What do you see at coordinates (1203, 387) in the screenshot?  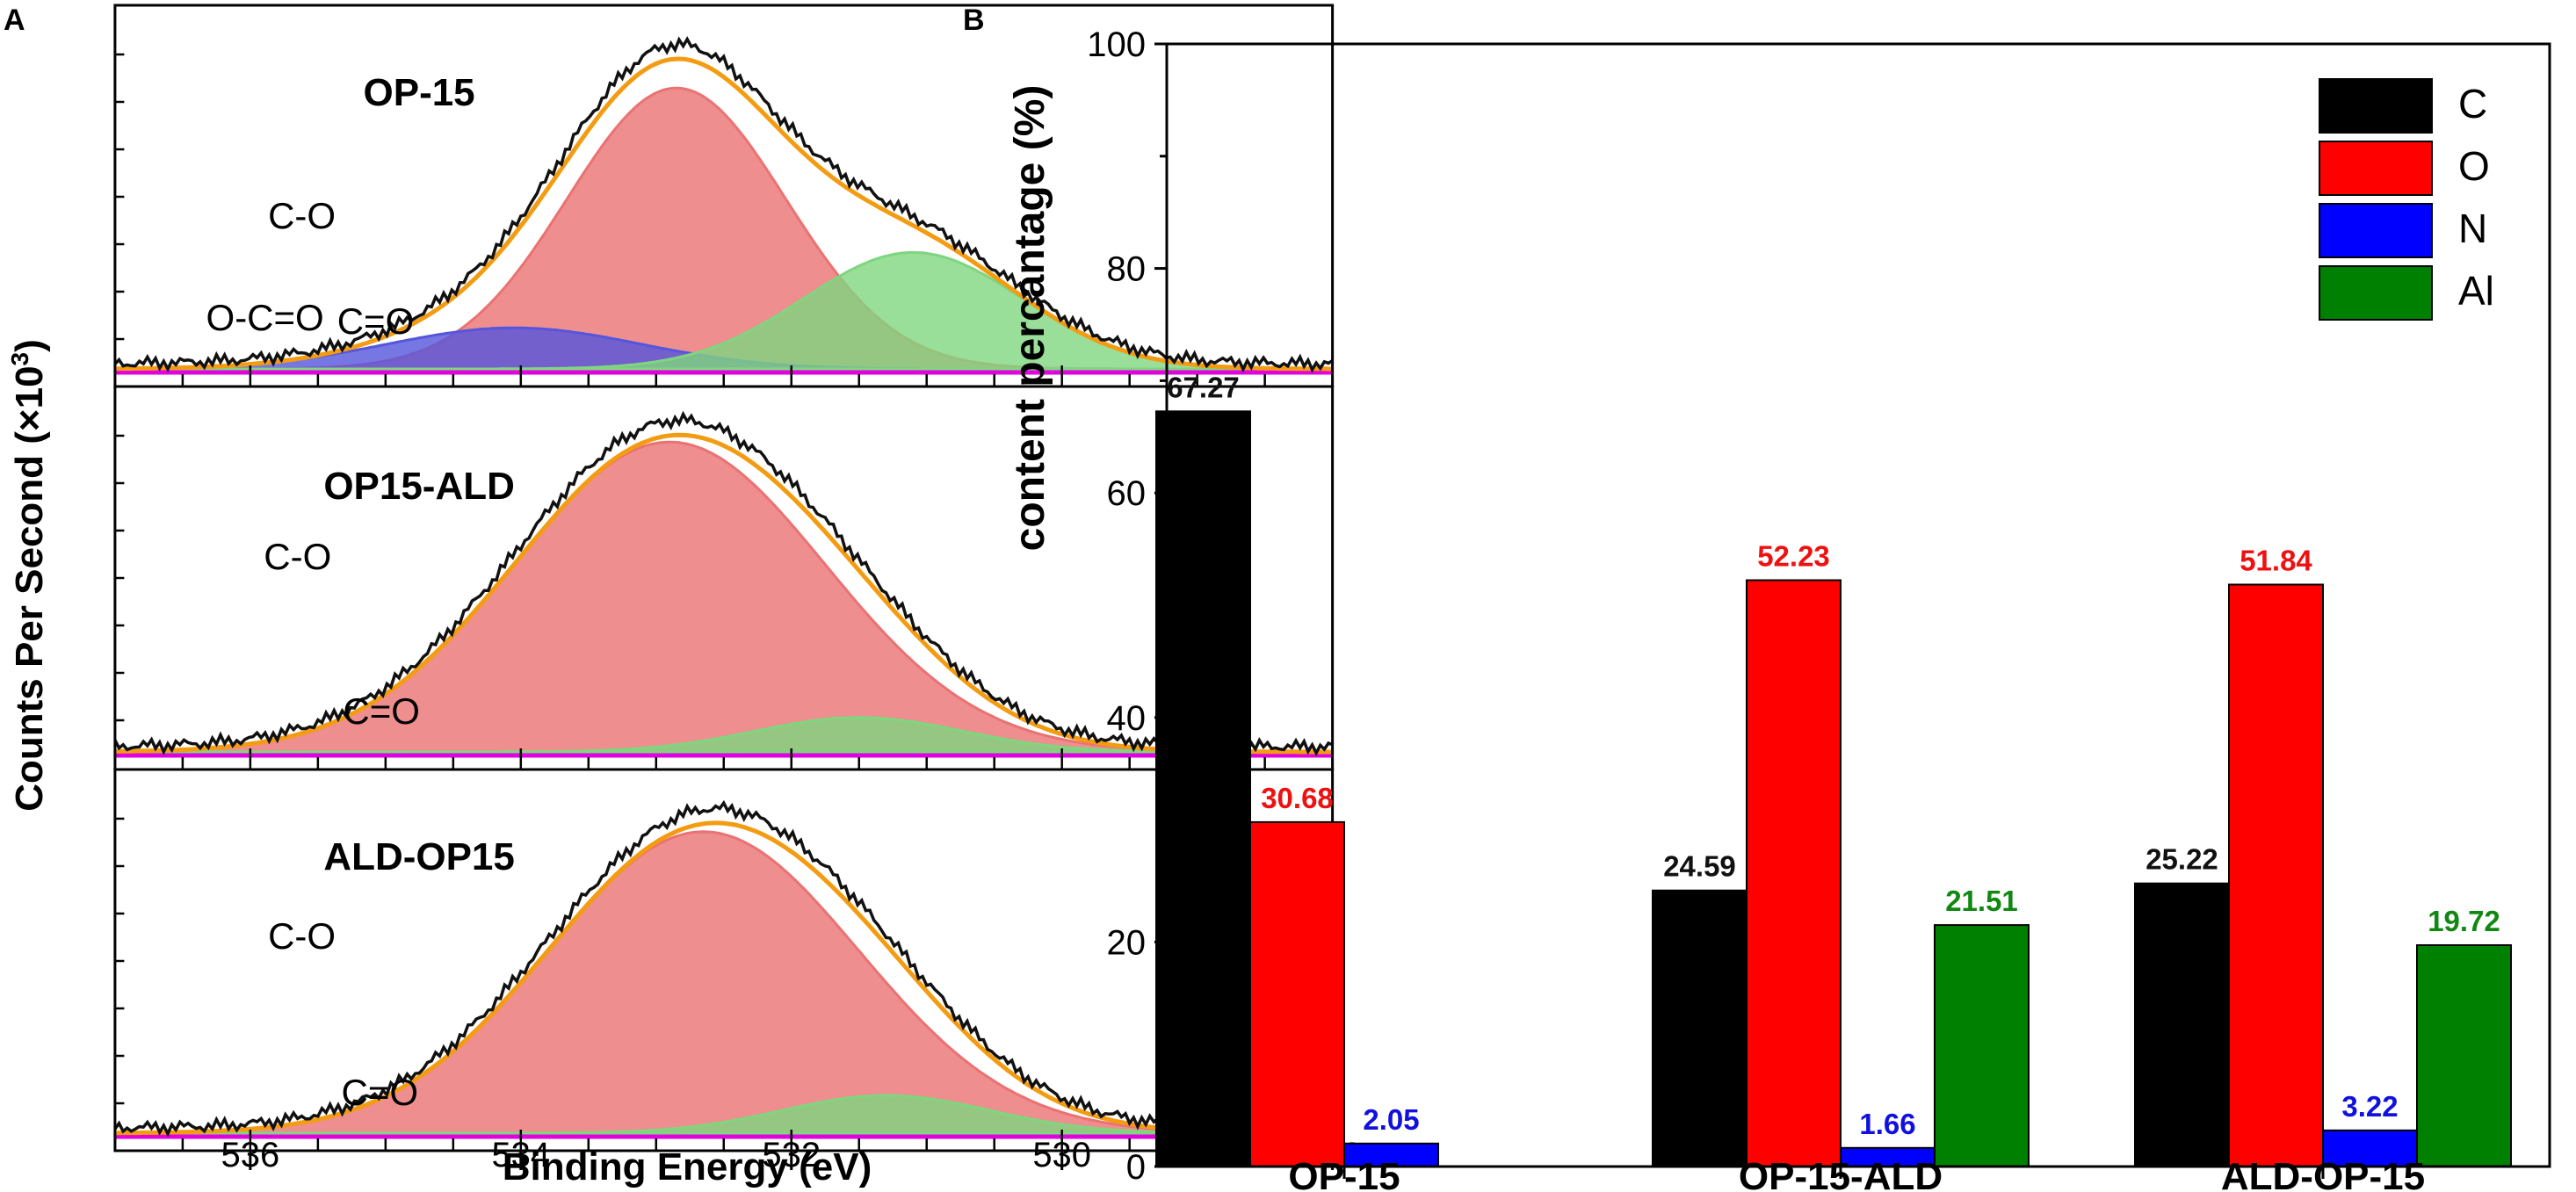 I see `data-label: 67.27` at bounding box center [1203, 387].